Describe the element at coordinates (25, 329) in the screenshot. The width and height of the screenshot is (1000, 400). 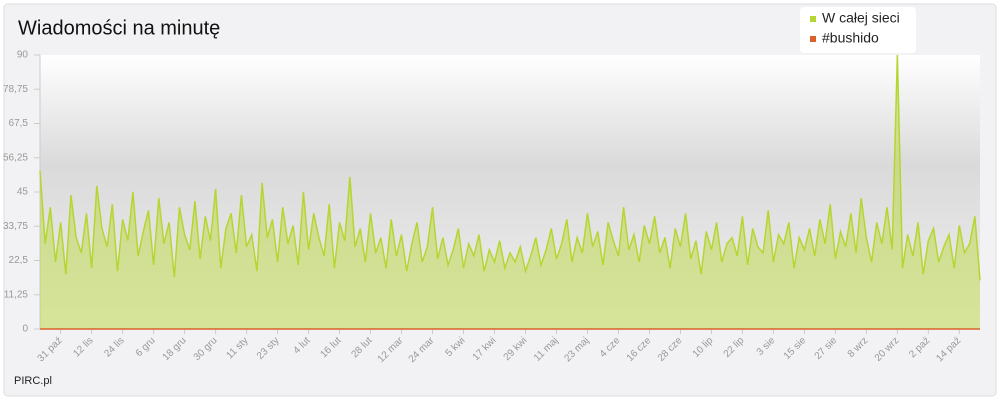
I see `y-tick-label: 0` at that location.